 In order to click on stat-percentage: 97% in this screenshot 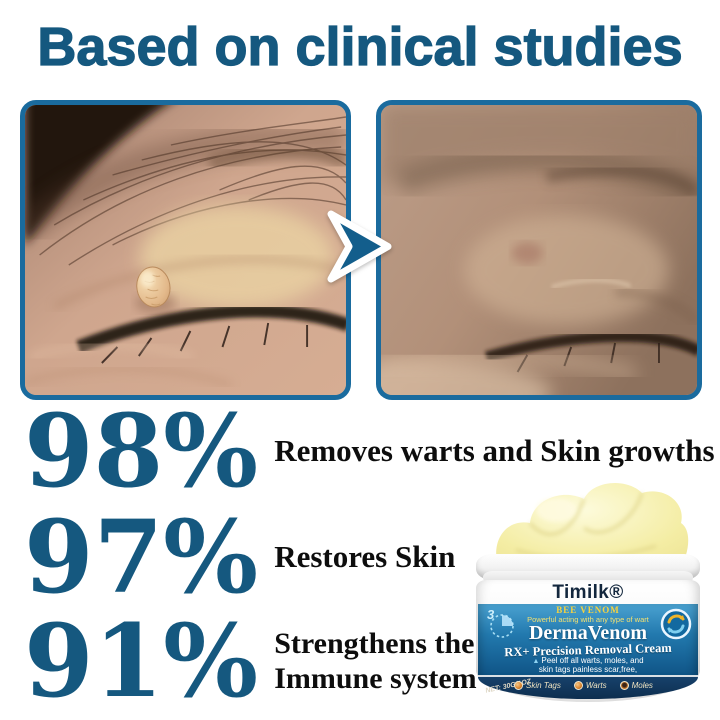, I will do `click(141, 557)`.